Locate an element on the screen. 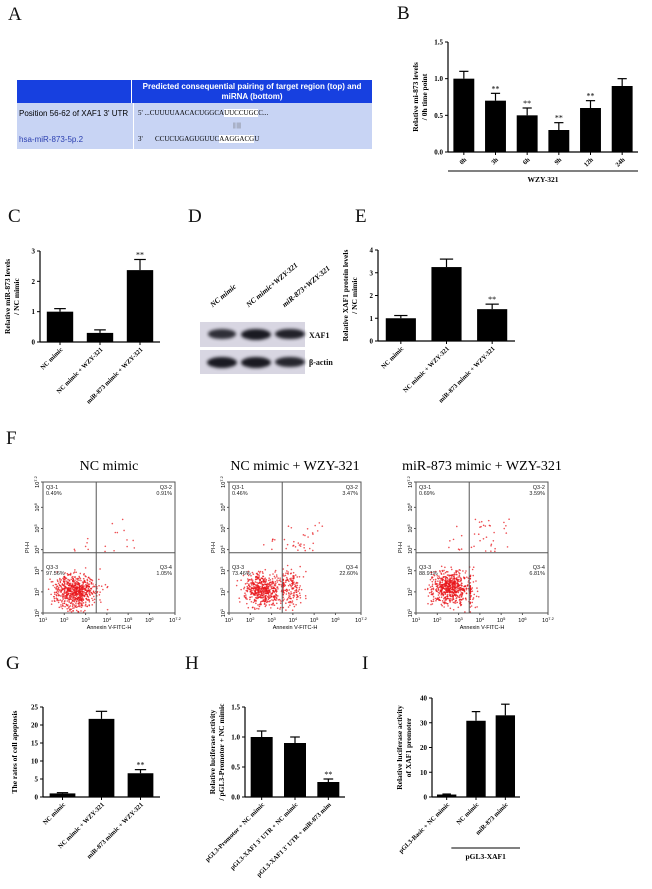 The image size is (652, 889). y-tick-label: 0.0 is located at coordinates (235, 798).